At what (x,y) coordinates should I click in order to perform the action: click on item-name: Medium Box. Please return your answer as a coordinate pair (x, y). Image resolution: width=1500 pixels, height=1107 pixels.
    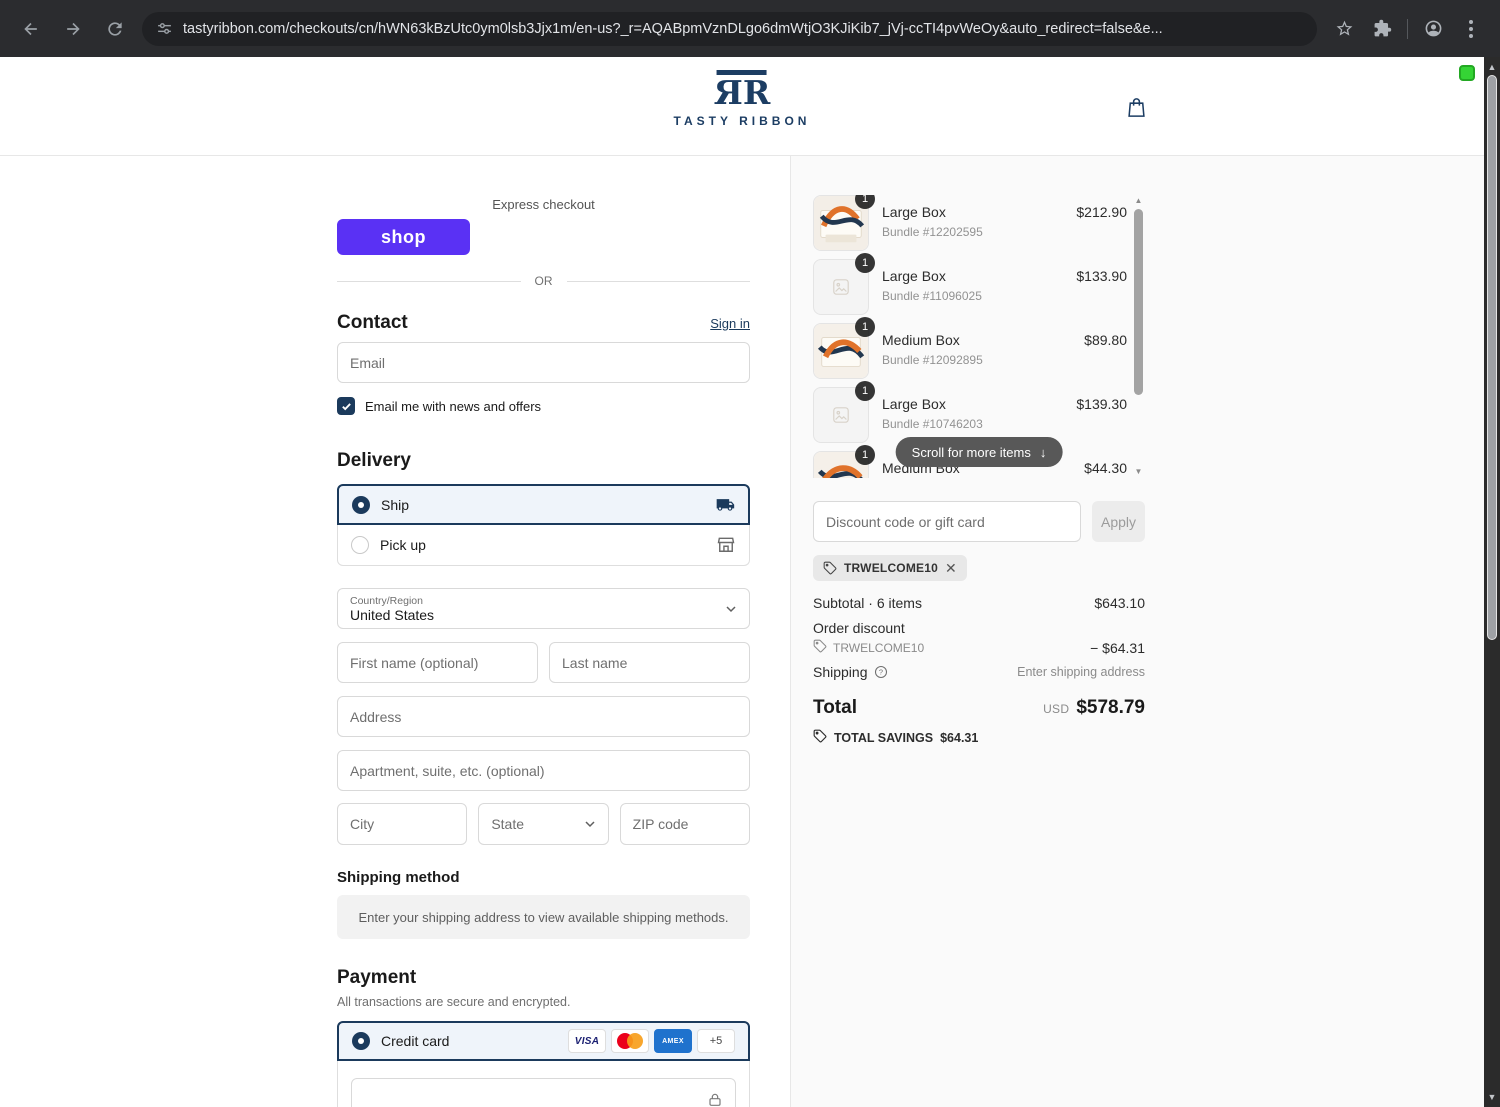
    Looking at the image, I should click on (921, 340).